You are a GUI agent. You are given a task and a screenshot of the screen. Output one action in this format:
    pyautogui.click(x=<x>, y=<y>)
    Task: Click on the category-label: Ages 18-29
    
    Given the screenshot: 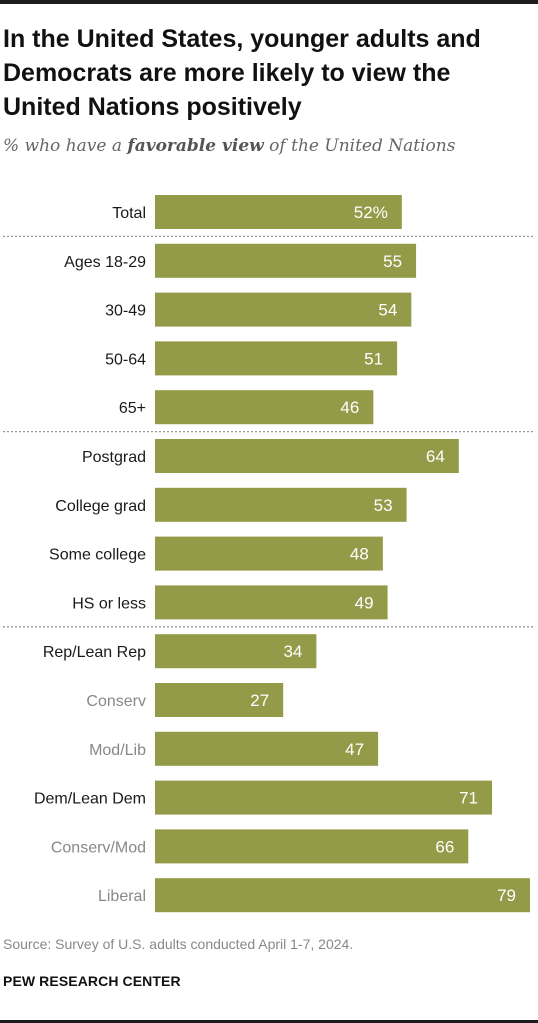 What is the action you would take?
    pyautogui.click(x=105, y=262)
    